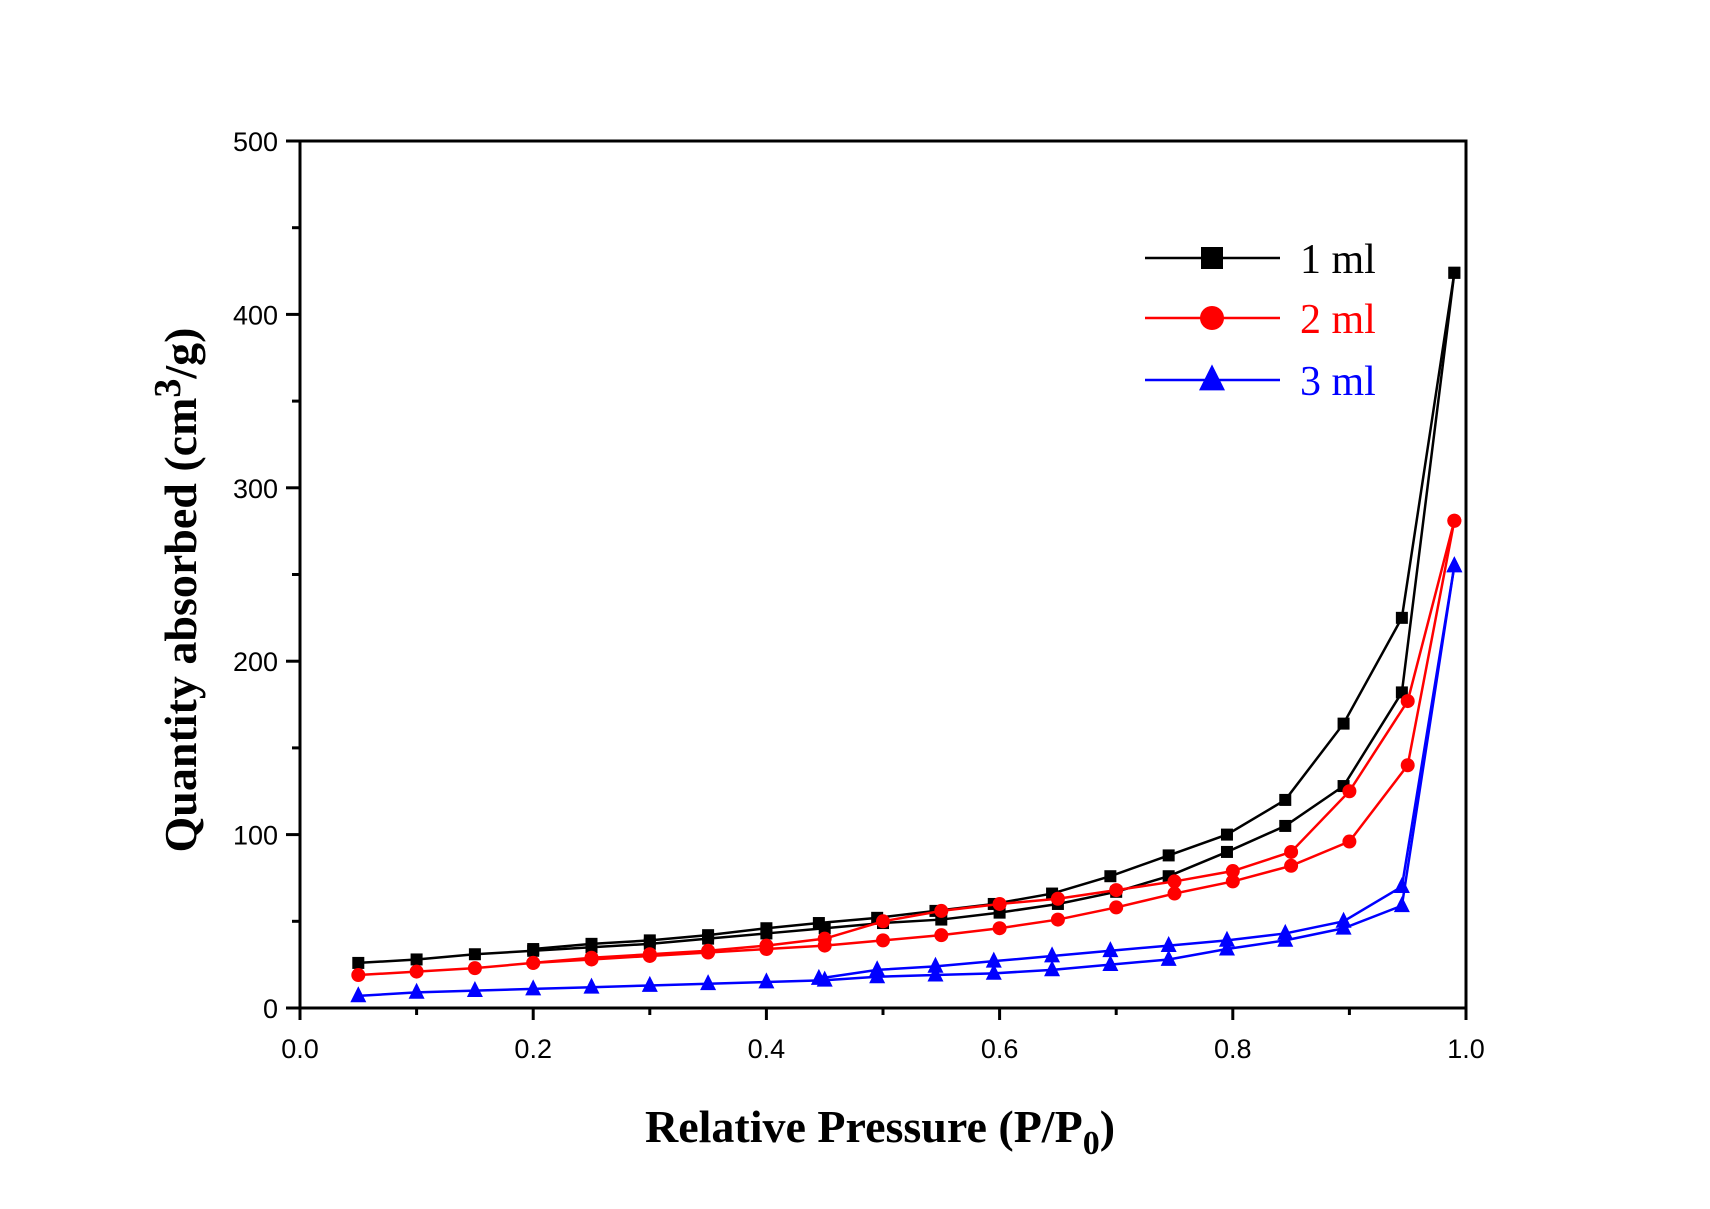 The width and height of the screenshot is (1710, 1209). What do you see at coordinates (168, 388) in the screenshot?
I see `y-axis-title-superscript: 3` at bounding box center [168, 388].